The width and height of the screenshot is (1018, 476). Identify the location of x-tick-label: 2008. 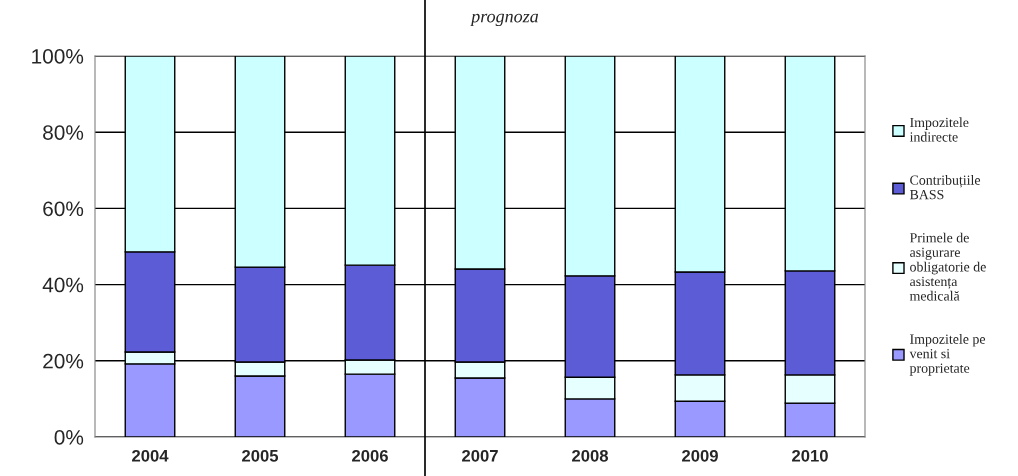
(590, 455).